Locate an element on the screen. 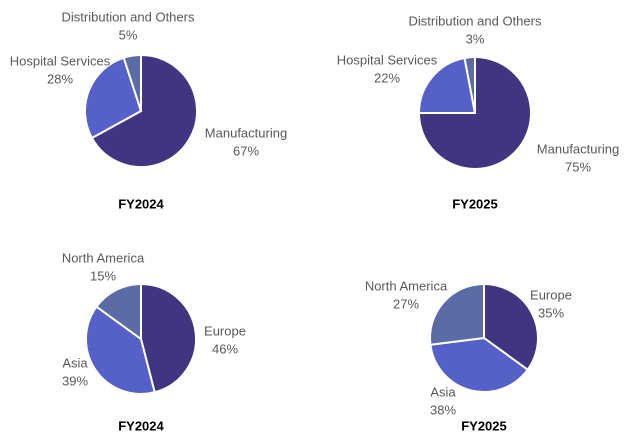  slice-value-label: 3% is located at coordinates (475, 38).